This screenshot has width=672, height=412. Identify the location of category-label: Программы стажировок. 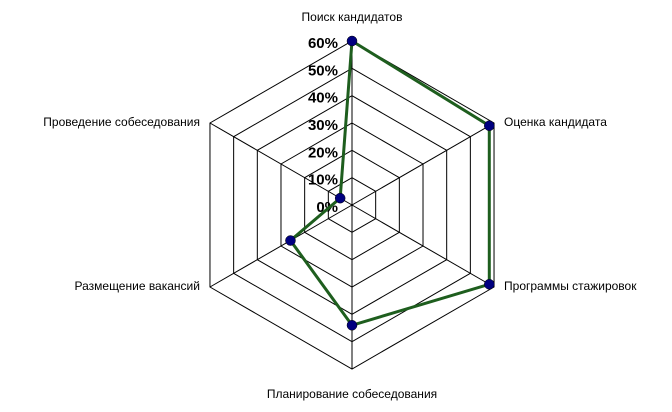
(570, 286).